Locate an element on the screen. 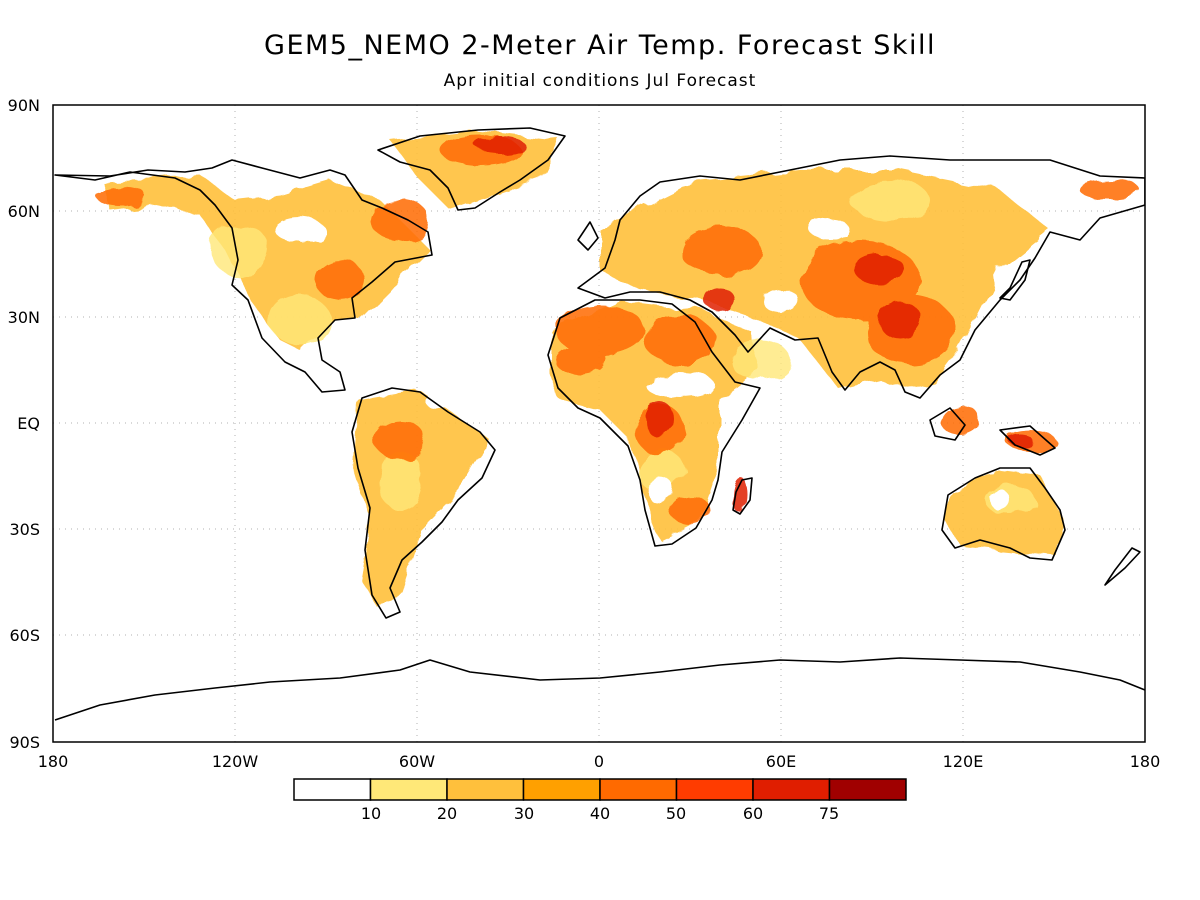 This screenshot has width=1200, height=900. colorbar: 10 20 30 40 50 60 75 is located at coordinates (600, 800).